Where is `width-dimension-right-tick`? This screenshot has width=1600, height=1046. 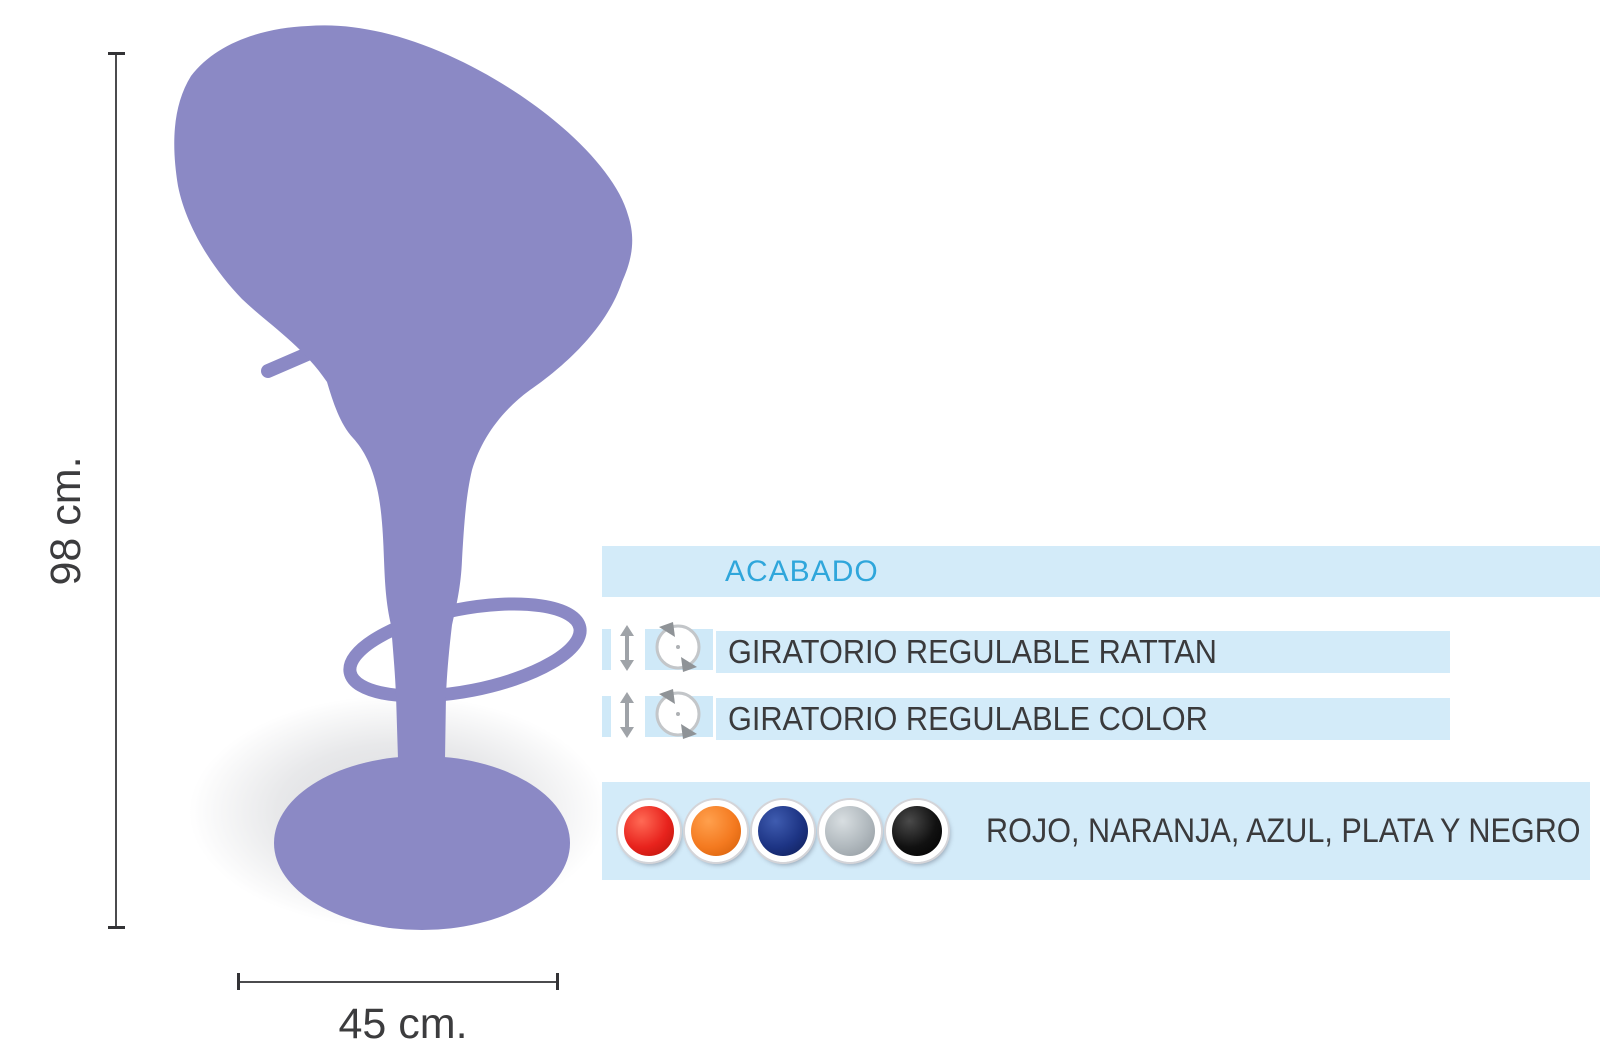 width-dimension-right-tick is located at coordinates (557, 981).